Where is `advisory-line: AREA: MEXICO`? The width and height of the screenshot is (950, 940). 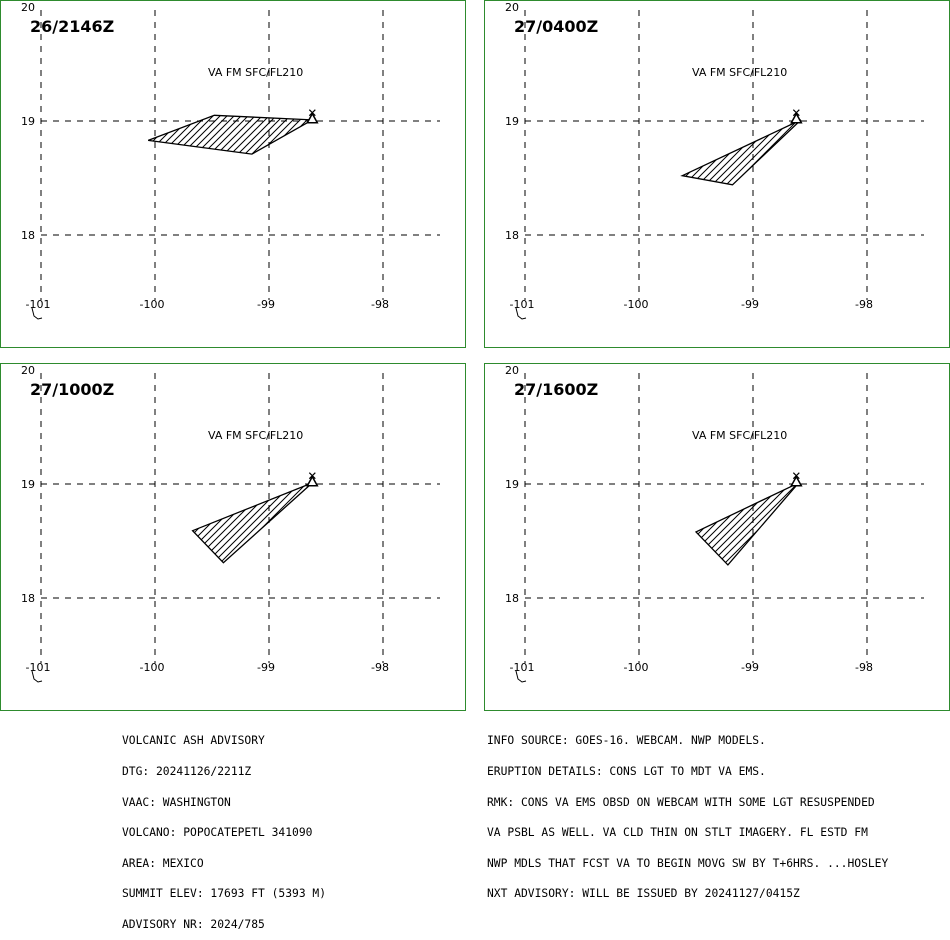
advisory-line: AREA: MEXICO is located at coordinates (163, 863).